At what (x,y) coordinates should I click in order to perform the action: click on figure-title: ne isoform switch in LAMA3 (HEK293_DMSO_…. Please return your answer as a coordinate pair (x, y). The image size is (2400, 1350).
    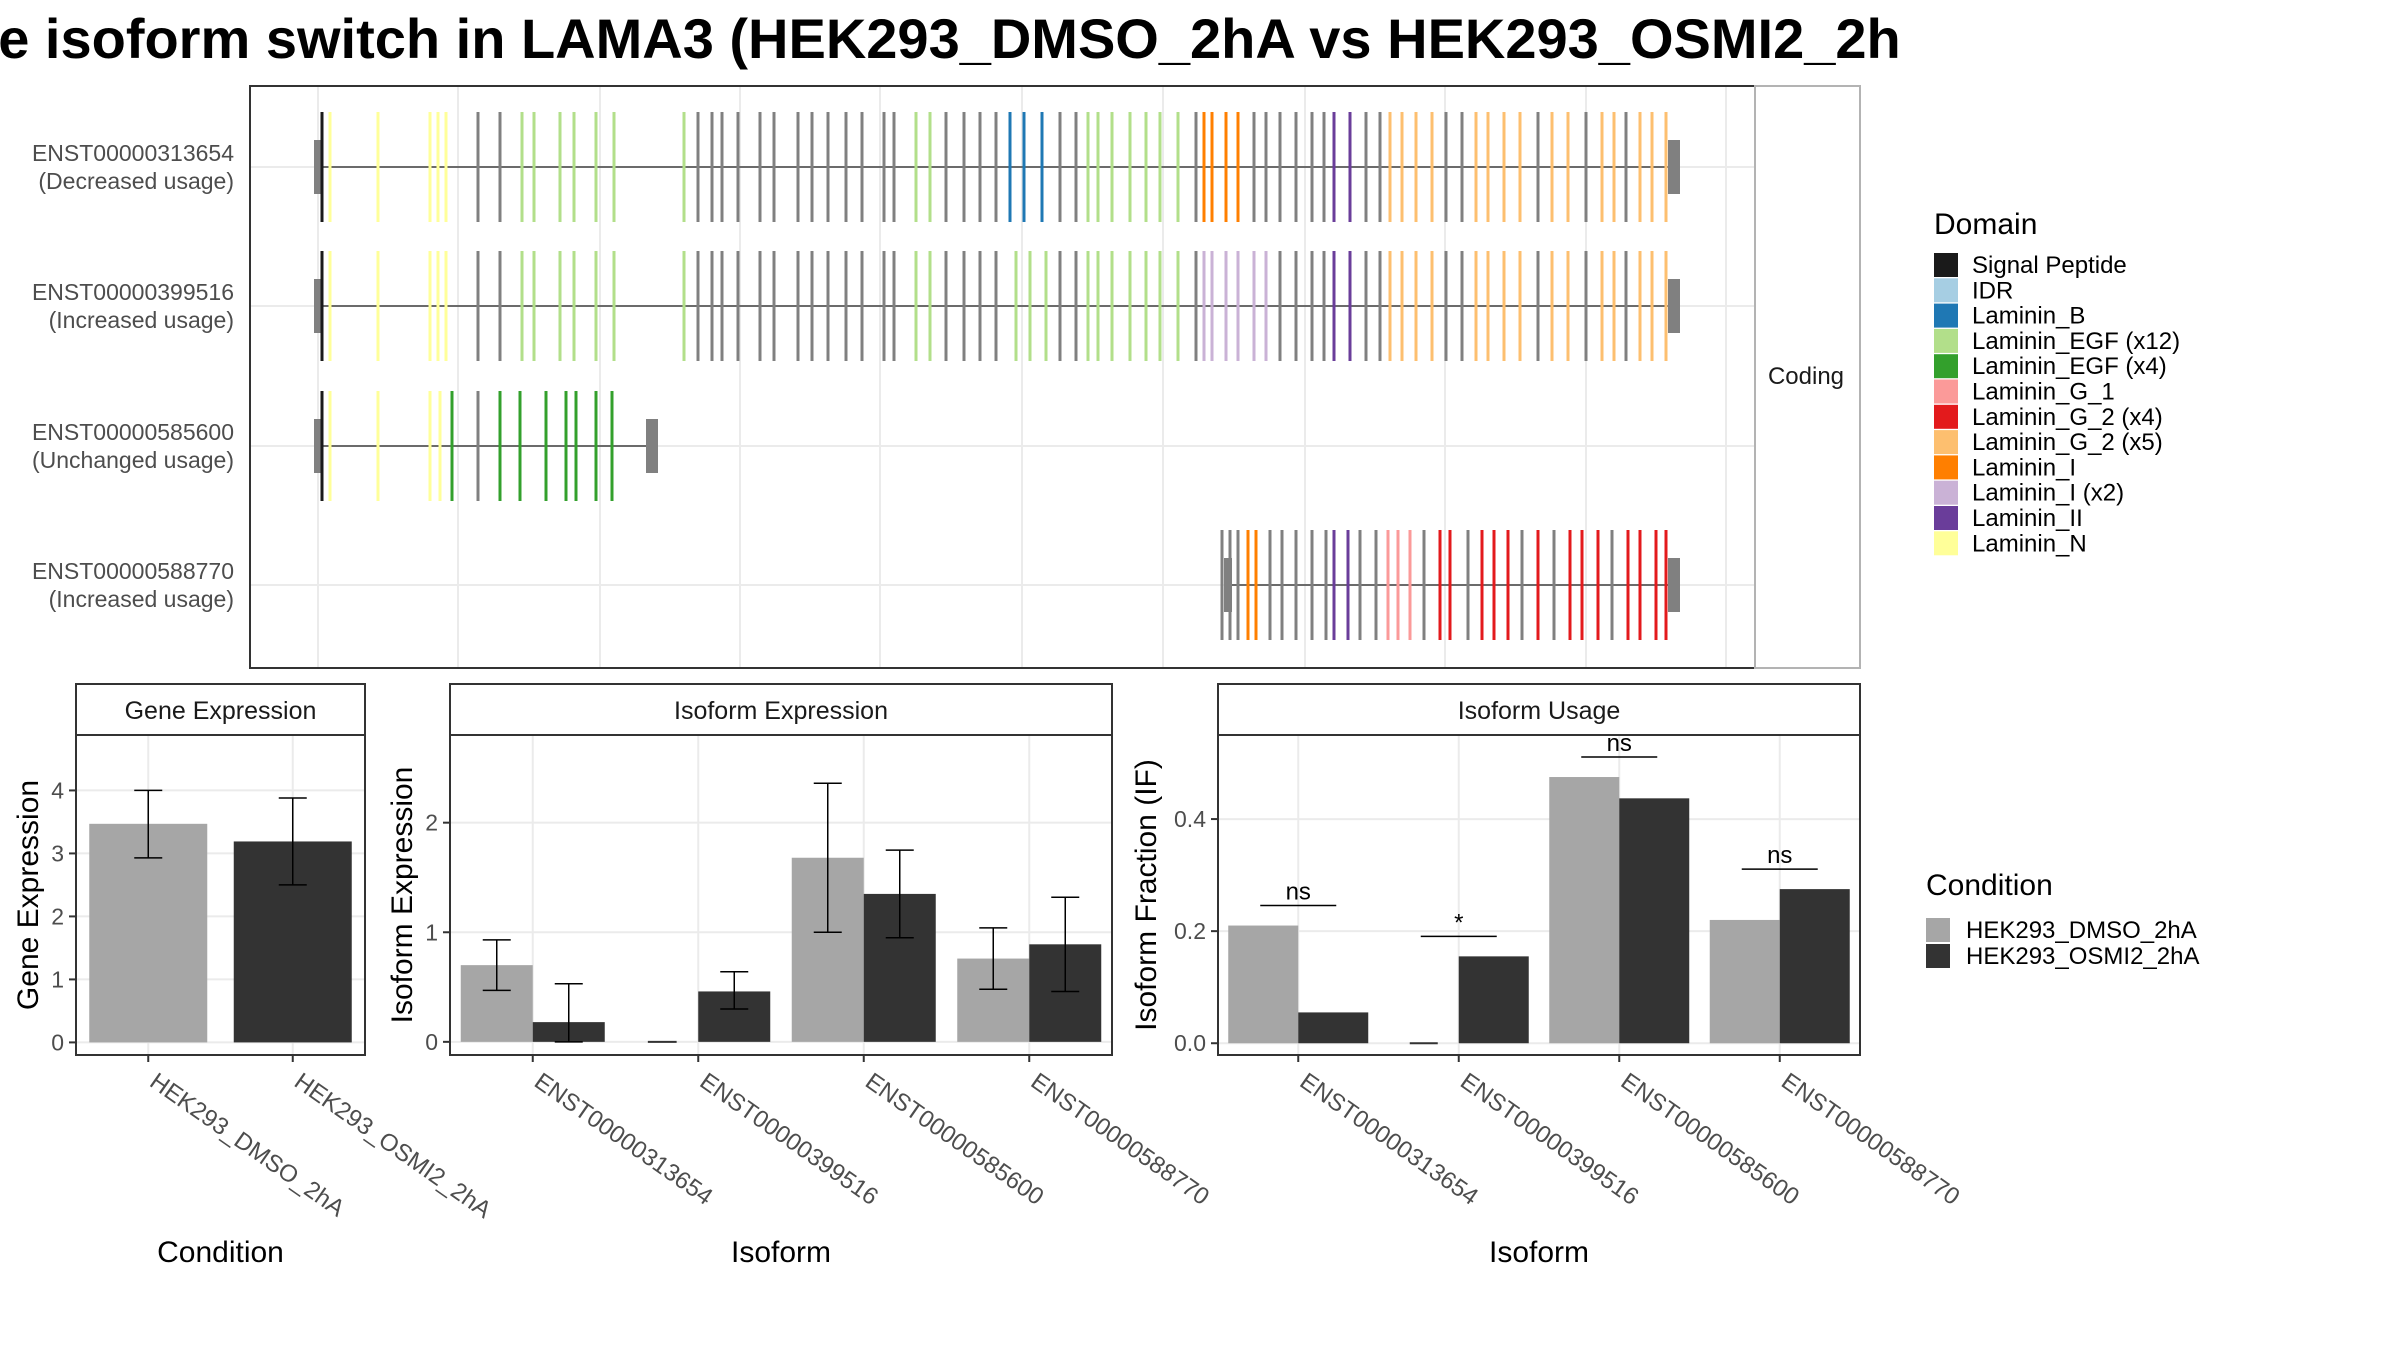
    Looking at the image, I should click on (950, 38).